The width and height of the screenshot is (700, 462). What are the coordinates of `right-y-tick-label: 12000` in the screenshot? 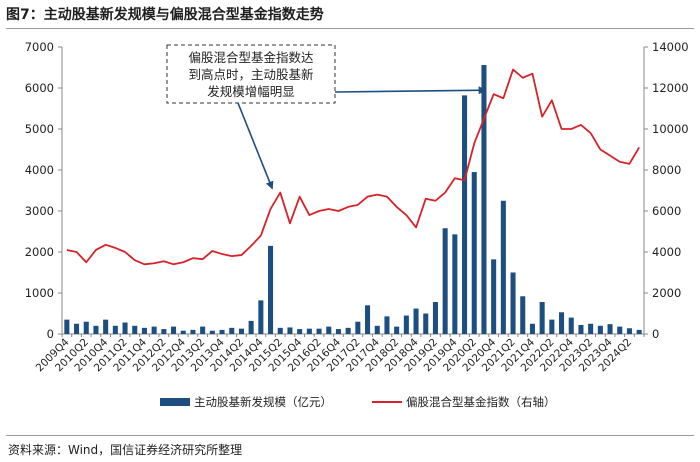 It's located at (670, 88).